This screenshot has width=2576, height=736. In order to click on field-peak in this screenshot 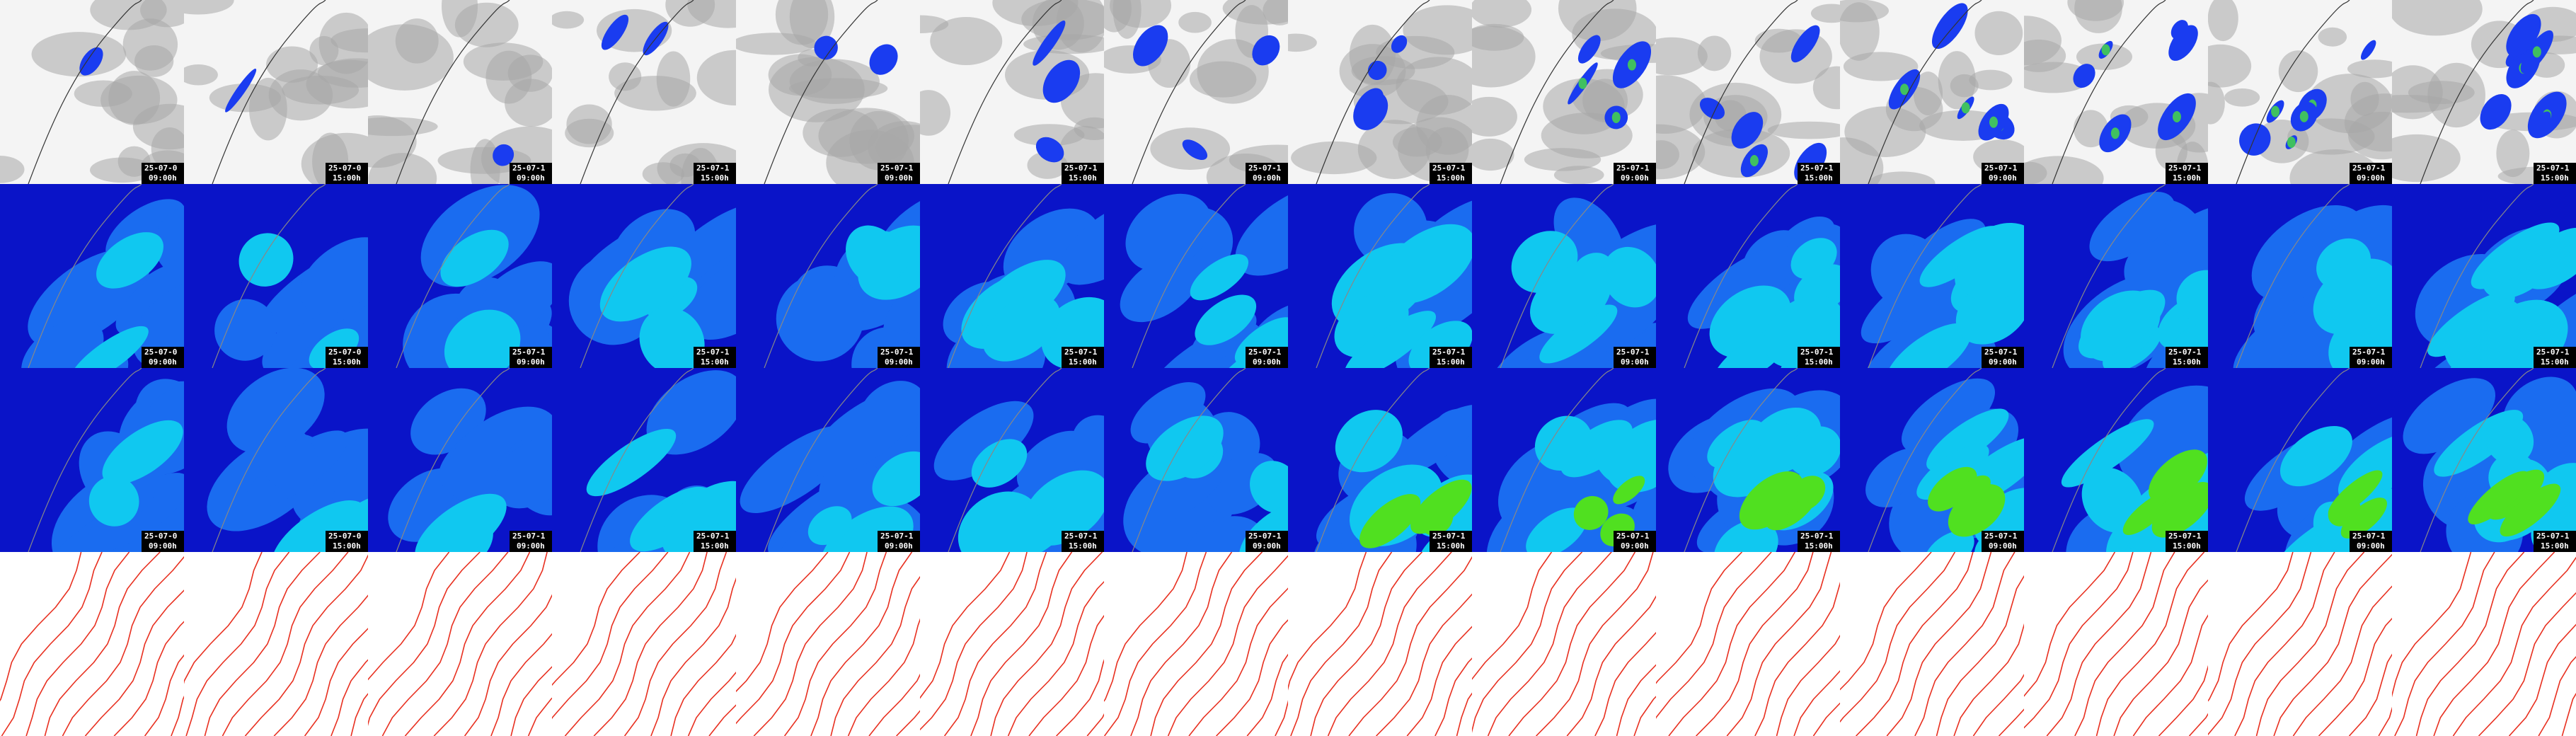, I will do `click(1974, 490)`.